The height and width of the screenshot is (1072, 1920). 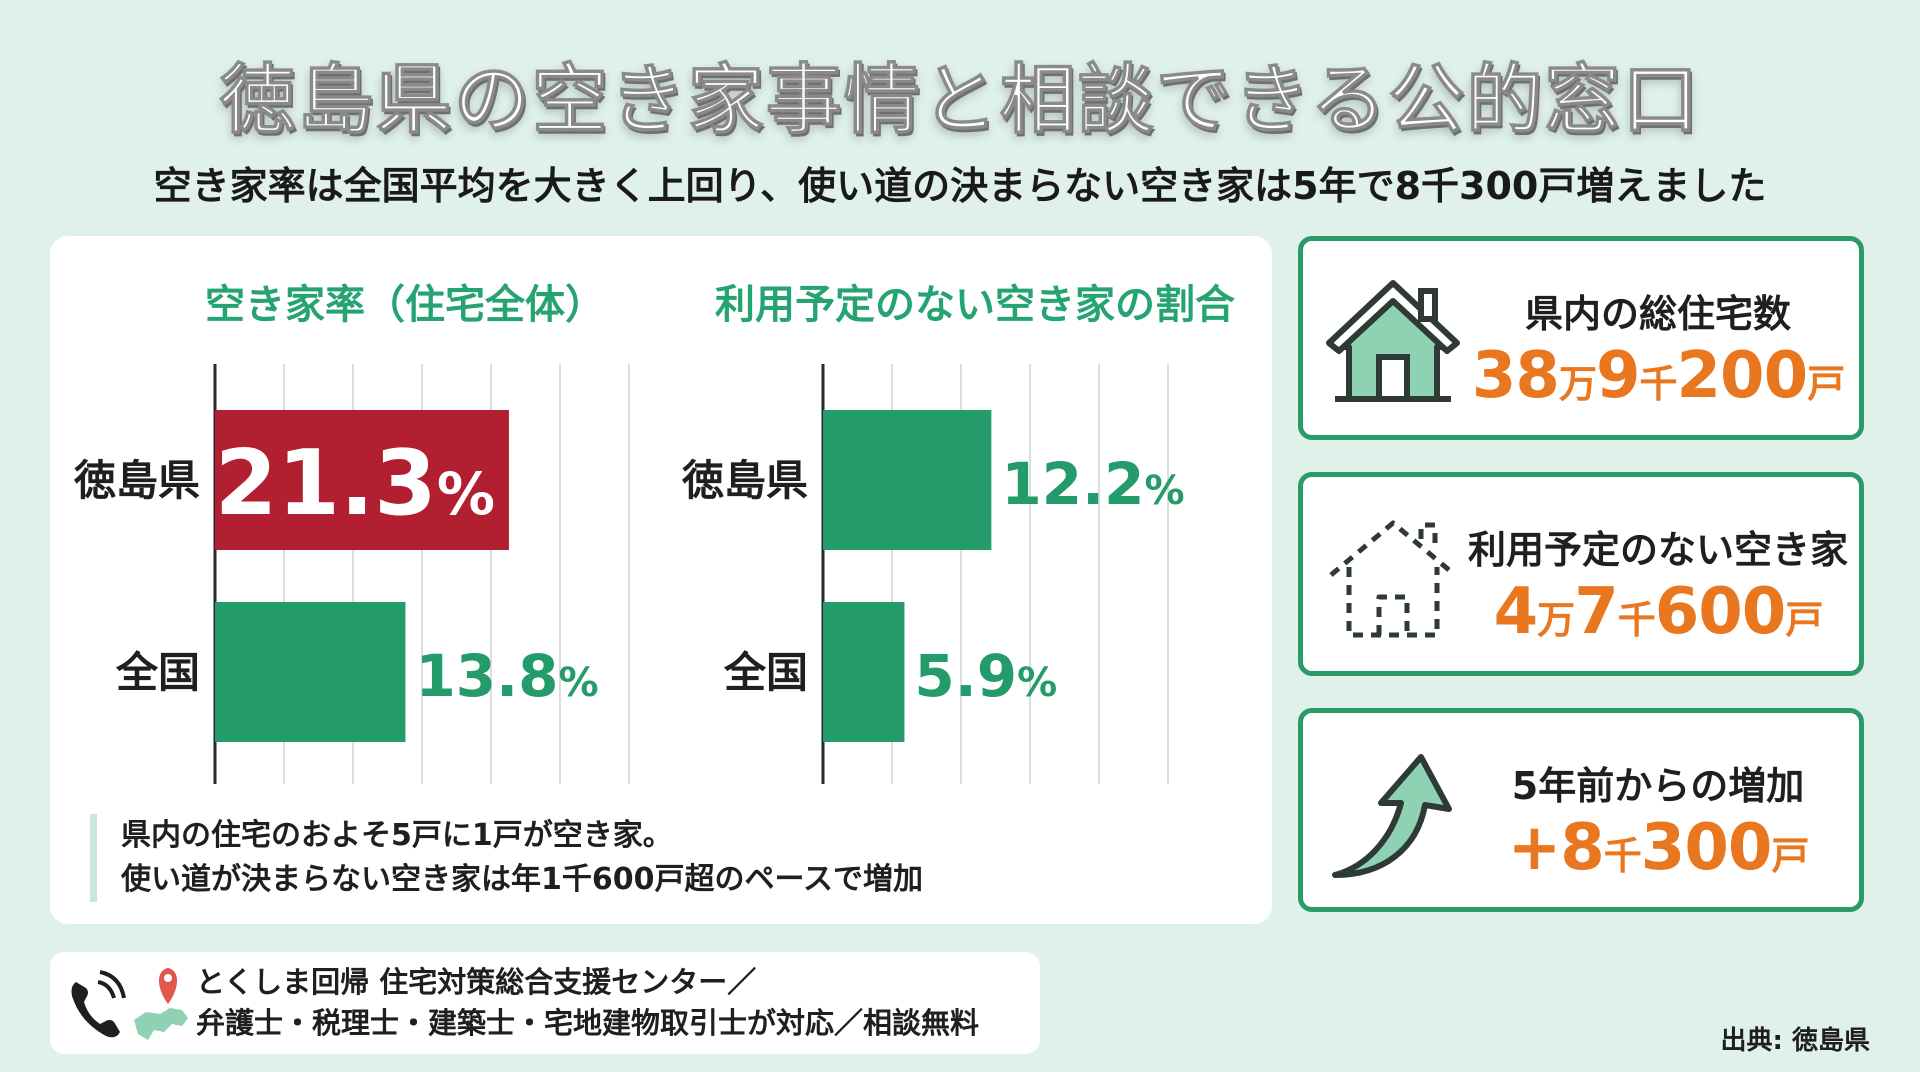 I want to click on chart-title: 空き家率（住宅全体）, so click(x=405, y=305).